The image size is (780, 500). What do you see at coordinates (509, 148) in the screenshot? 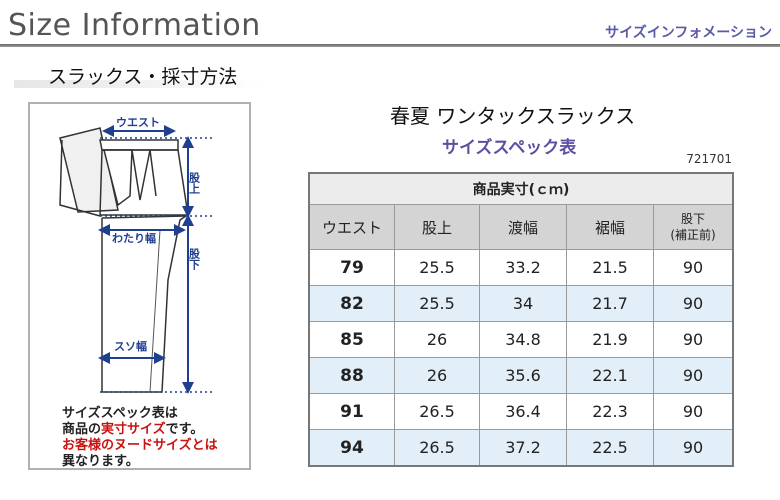
I see `spec-table-title: サイズスペック表` at bounding box center [509, 148].